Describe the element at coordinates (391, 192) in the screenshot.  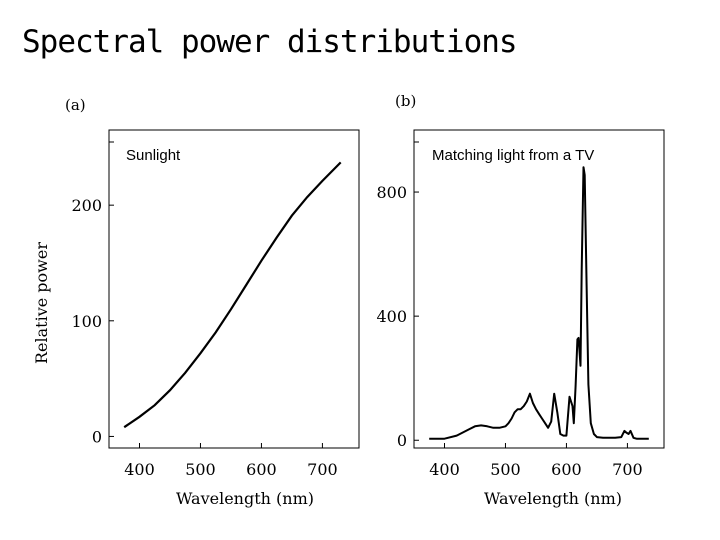
I see `panel-b-y-tick-label: 800` at that location.